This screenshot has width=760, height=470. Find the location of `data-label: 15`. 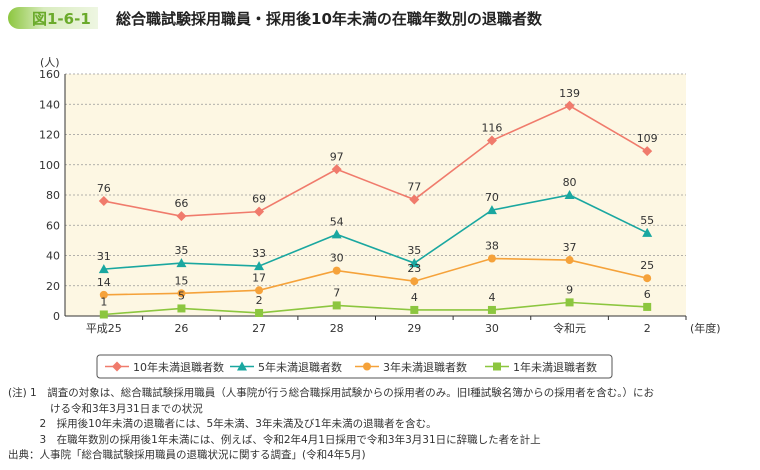

data-label: 15 is located at coordinates (181, 280).